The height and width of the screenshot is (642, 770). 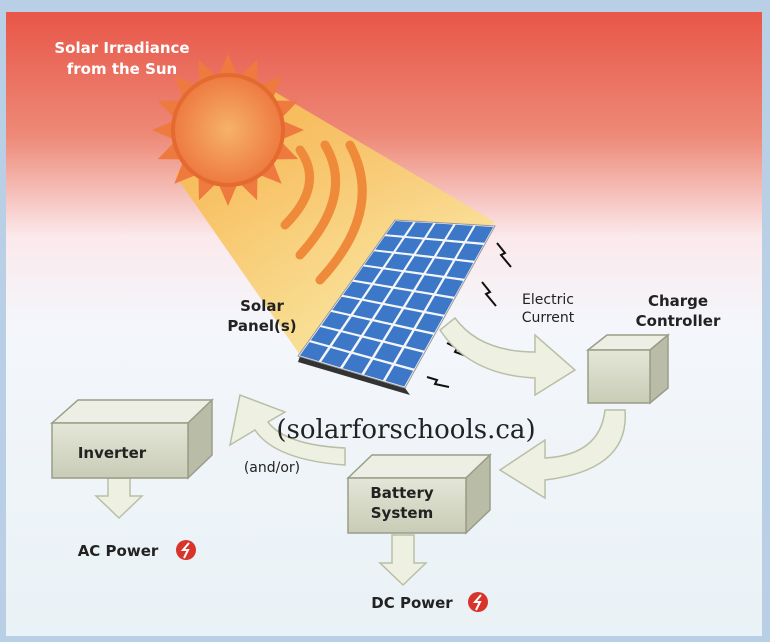 I want to click on current-label: Electric, so click(x=548, y=300).